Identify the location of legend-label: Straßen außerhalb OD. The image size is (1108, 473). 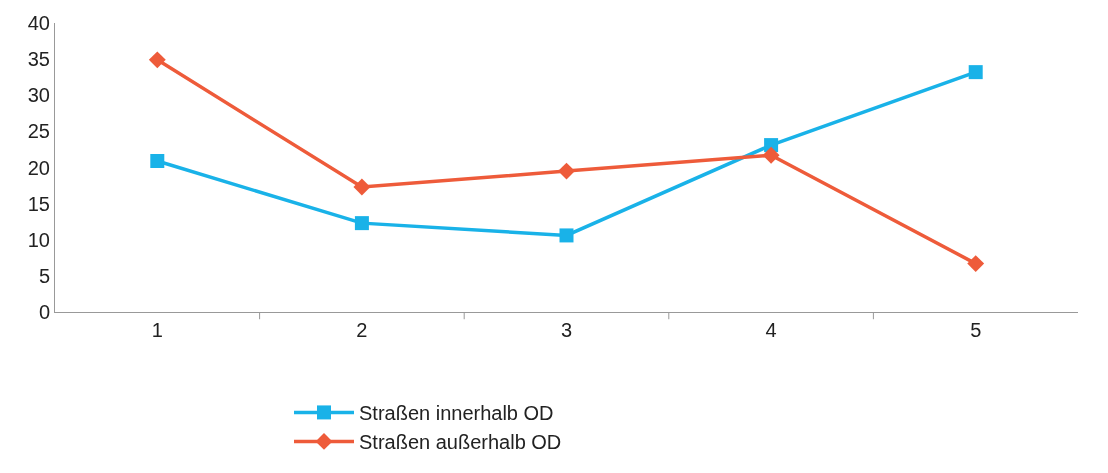
(460, 442).